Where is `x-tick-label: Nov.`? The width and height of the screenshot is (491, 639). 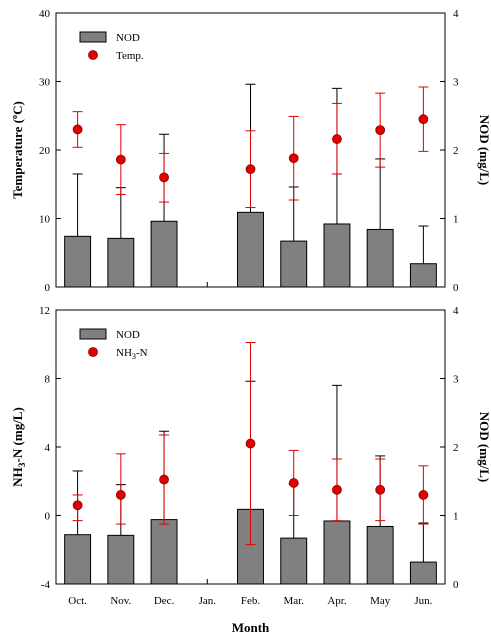
x-tick-label: Nov. is located at coordinates (120, 601).